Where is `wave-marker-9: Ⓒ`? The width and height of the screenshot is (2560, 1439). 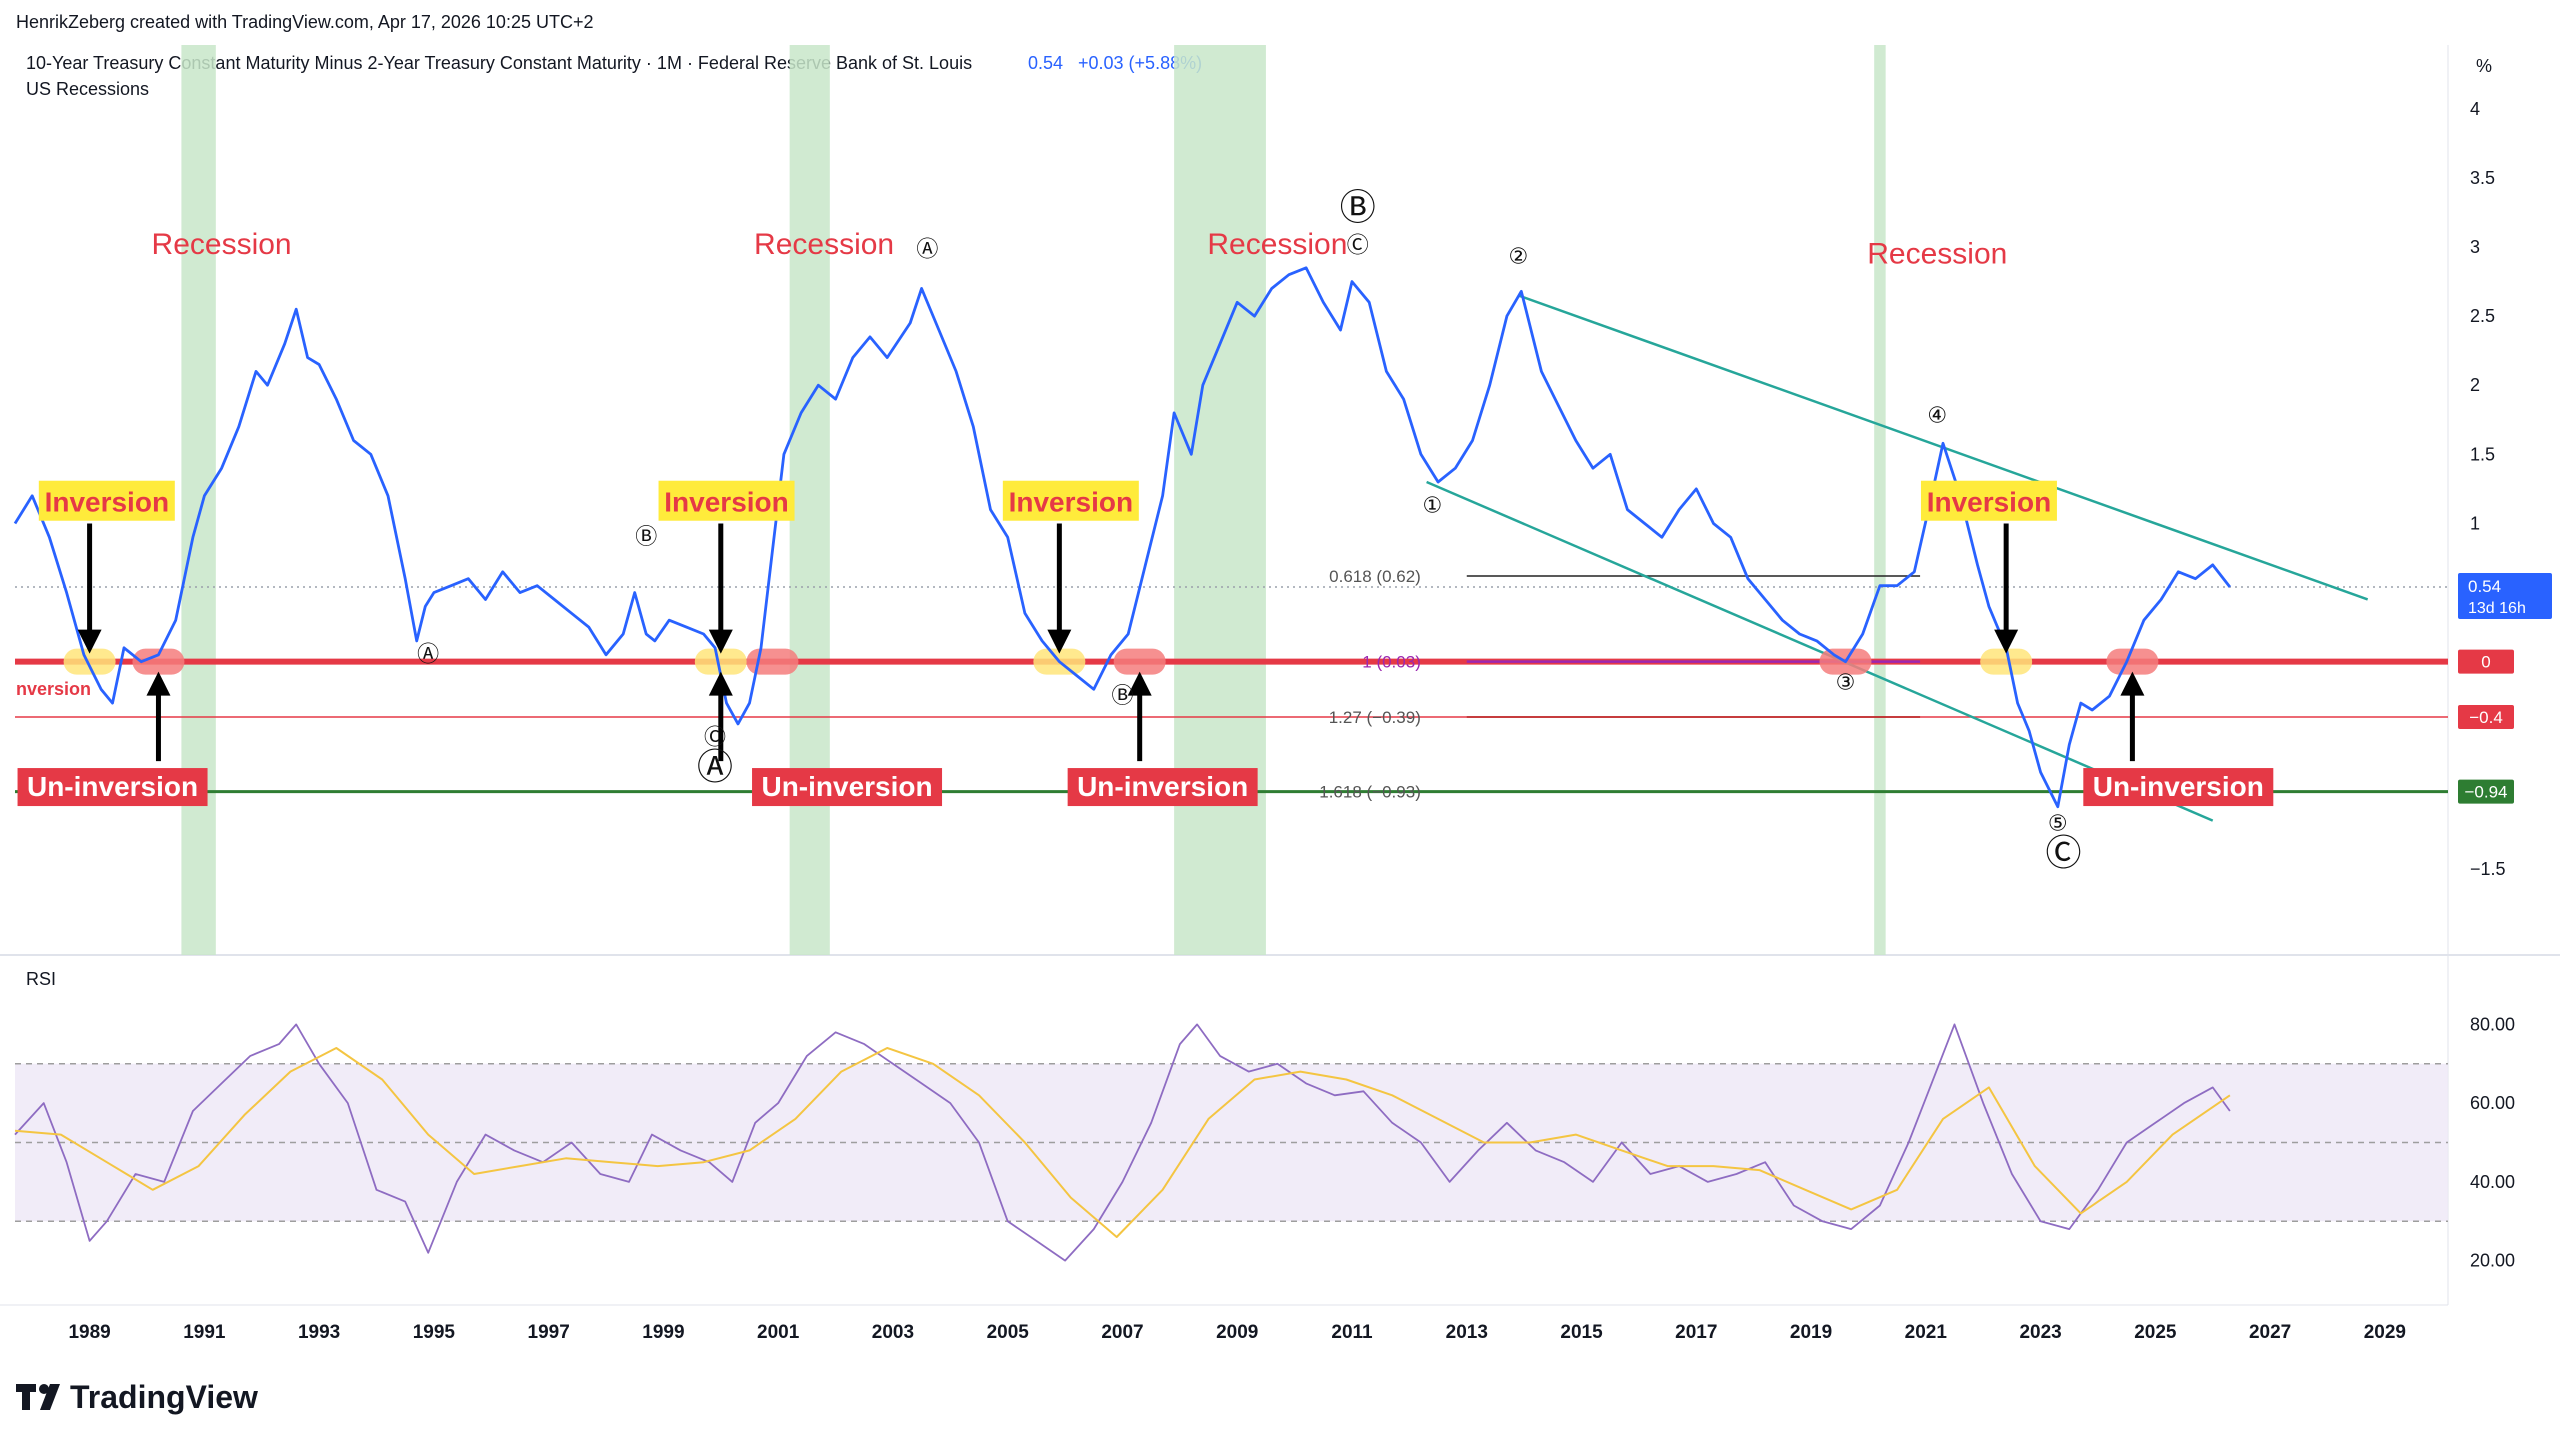
wave-marker-9: Ⓒ is located at coordinates (715, 737).